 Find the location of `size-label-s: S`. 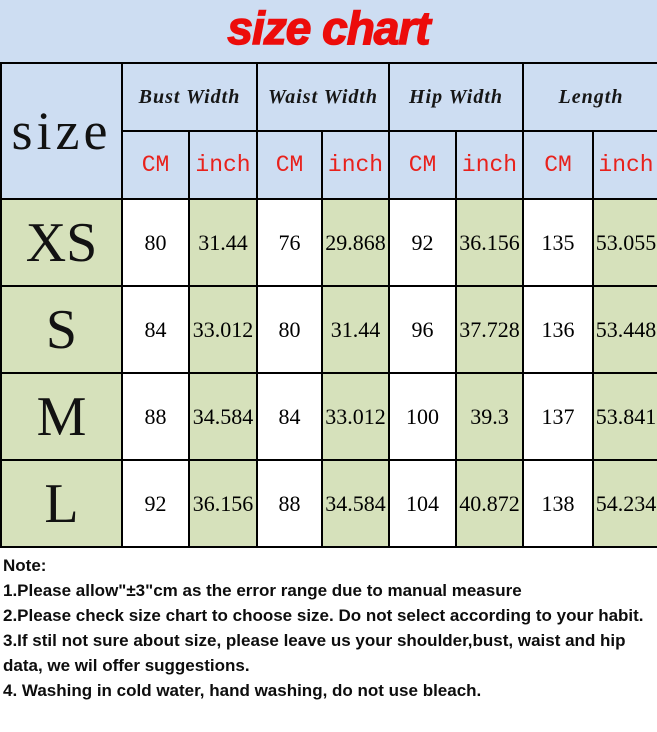

size-label-s: S is located at coordinates (61, 329).